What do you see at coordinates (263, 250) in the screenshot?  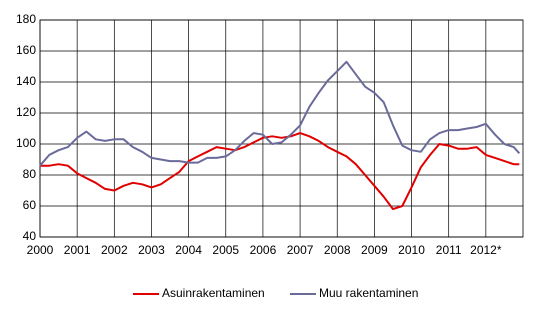 I see `x-tick-label: 2006` at bounding box center [263, 250].